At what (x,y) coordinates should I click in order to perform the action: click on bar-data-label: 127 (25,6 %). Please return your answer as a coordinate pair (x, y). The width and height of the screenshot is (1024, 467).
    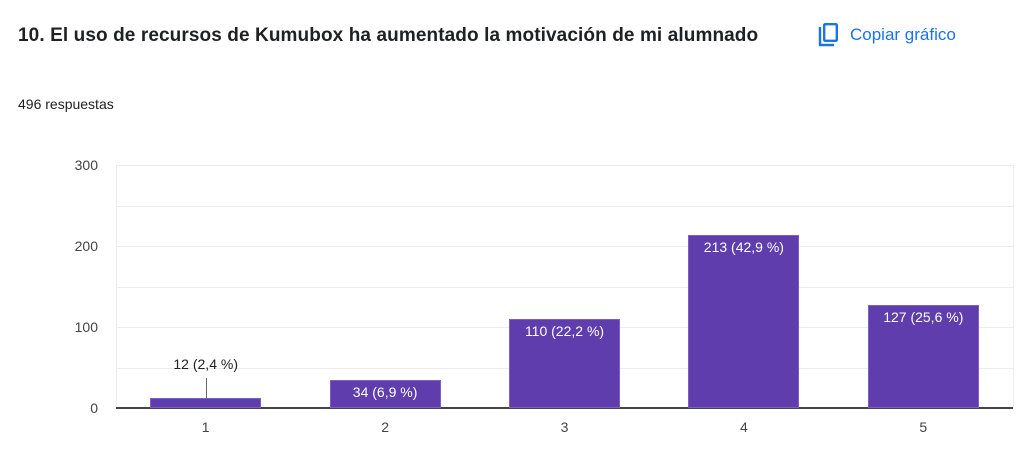
    Looking at the image, I should click on (923, 317).